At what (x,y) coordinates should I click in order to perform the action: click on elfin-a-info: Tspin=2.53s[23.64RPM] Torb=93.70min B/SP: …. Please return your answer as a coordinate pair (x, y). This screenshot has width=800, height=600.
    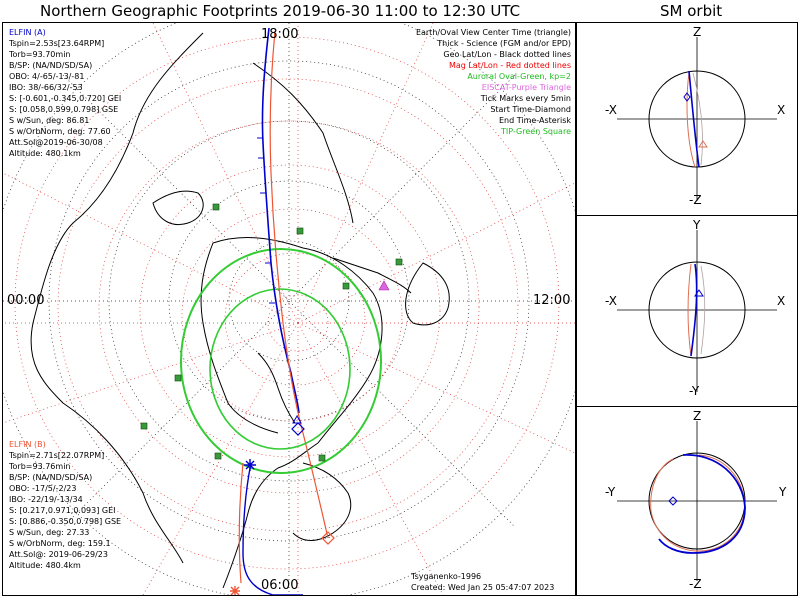
    Looking at the image, I should click on (65, 98).